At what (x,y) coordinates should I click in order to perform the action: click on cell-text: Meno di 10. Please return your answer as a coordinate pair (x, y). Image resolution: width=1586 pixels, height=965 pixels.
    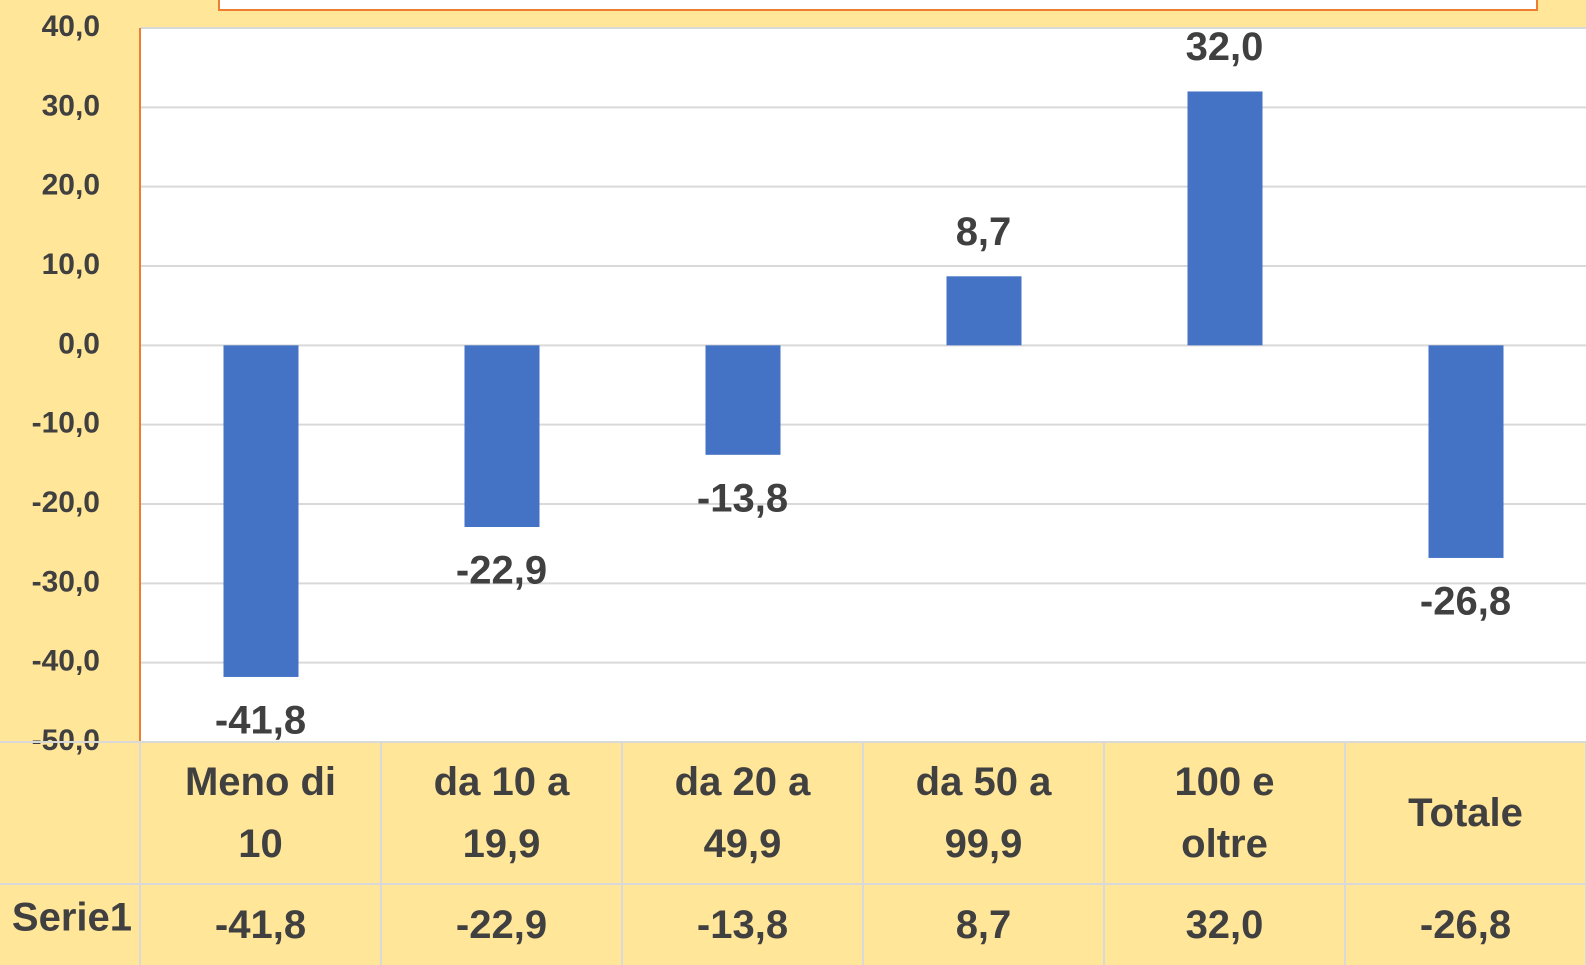
    Looking at the image, I should click on (260, 813).